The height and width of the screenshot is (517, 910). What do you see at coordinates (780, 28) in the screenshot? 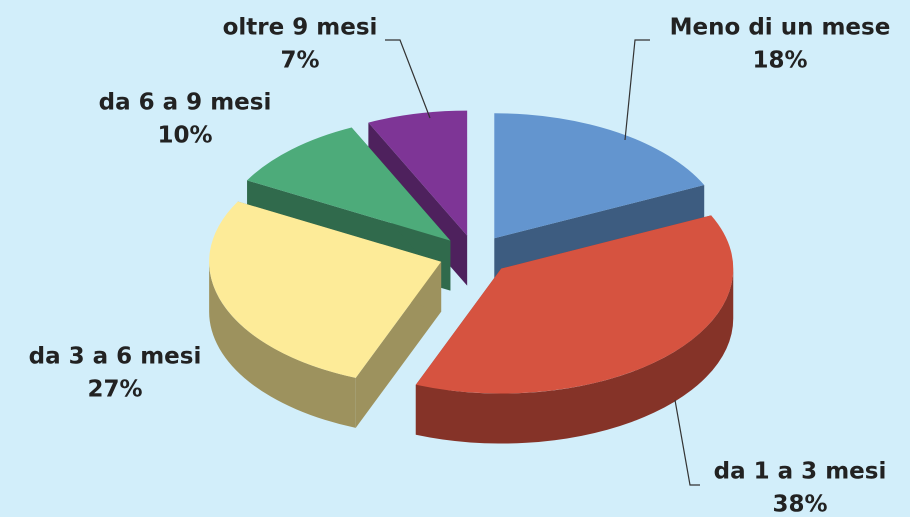
I see `slice-label: Meno di un mese` at bounding box center [780, 28].